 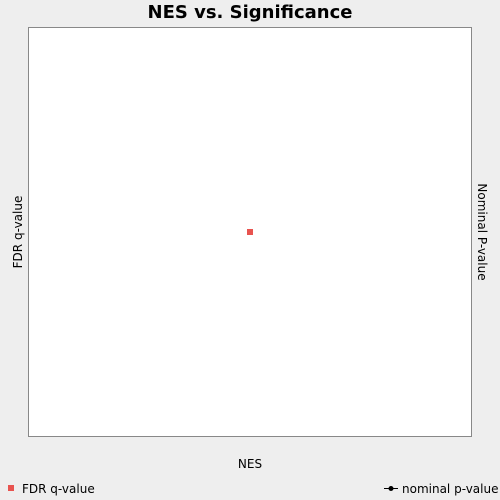 What do you see at coordinates (391, 488) in the screenshot?
I see `legend-swatch-nominal-dot` at bounding box center [391, 488].